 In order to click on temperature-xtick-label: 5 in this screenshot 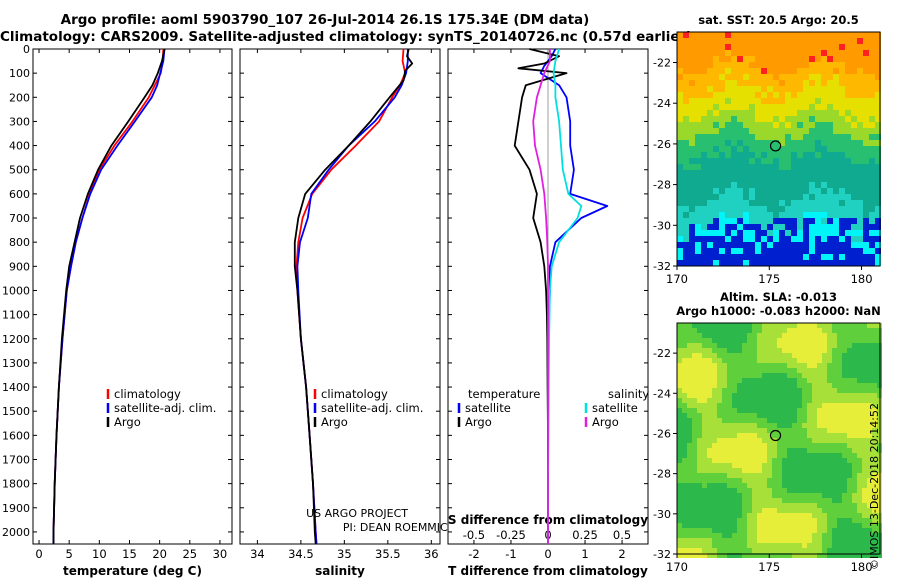, I will do `click(69, 554)`.